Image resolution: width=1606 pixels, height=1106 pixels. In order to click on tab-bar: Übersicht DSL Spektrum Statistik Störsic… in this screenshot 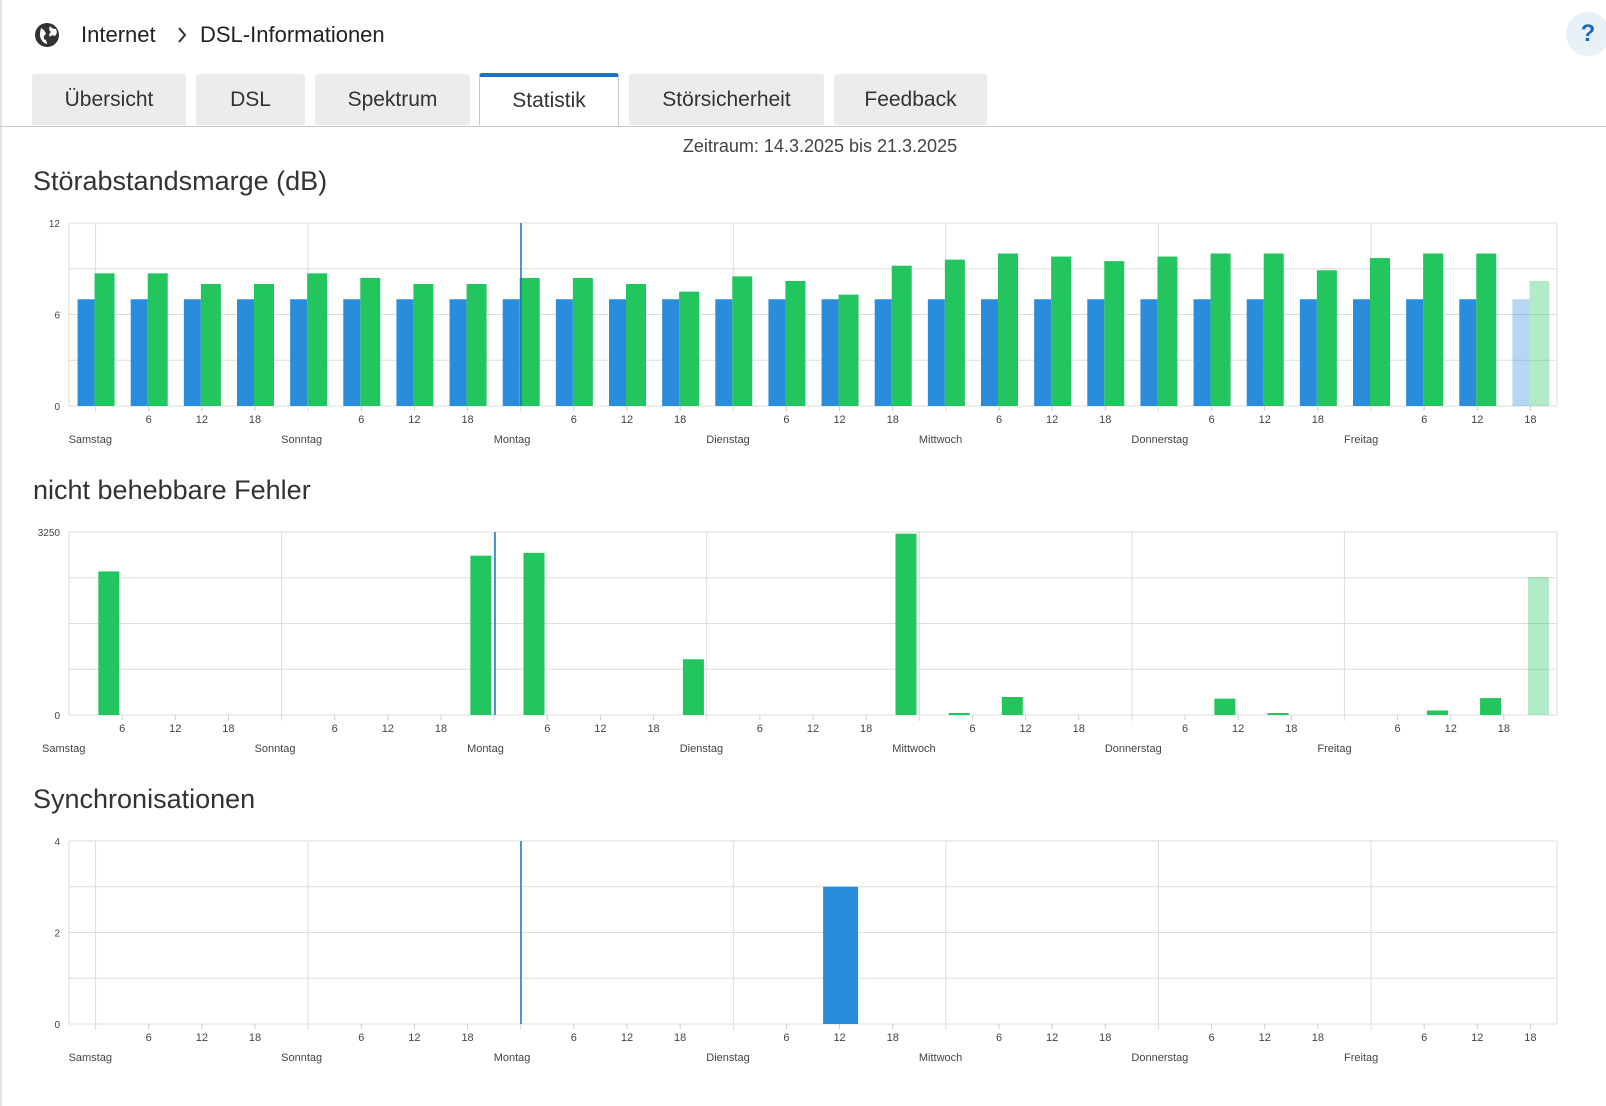, I will do `click(803, 100)`.